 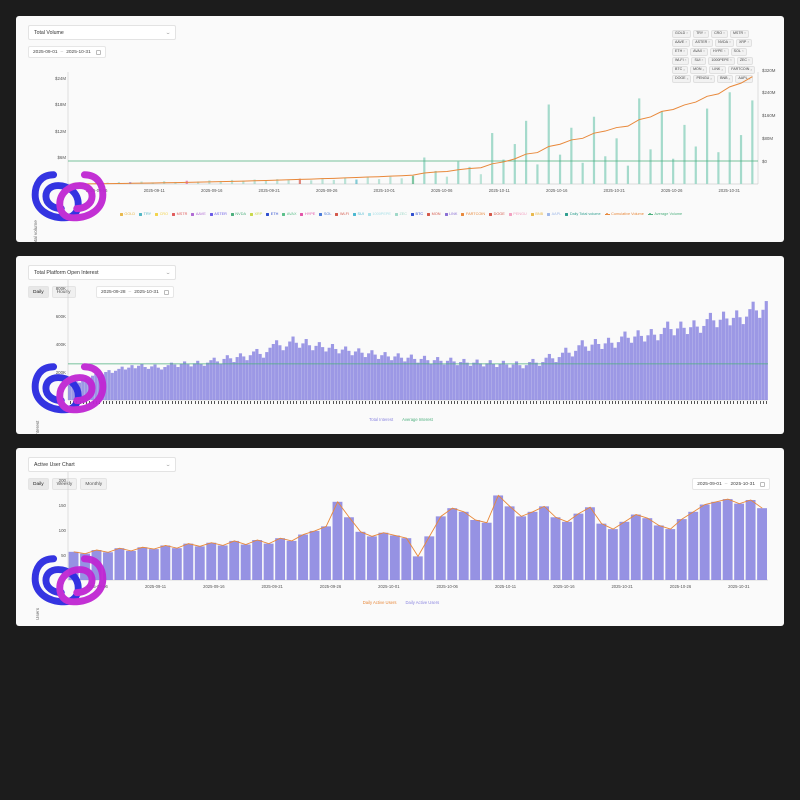 I want to click on legend-item-wlfi: WLFI, so click(x=342, y=214).